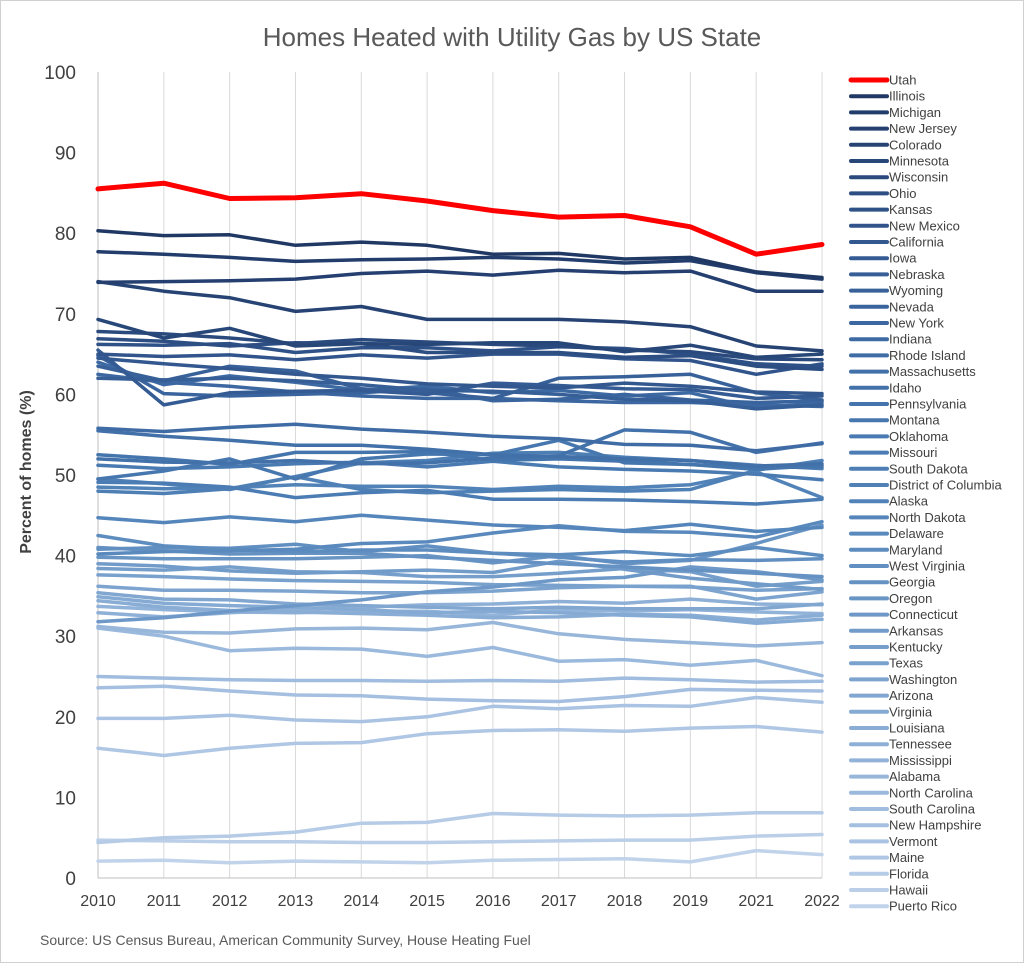 The image size is (1024, 963). Describe the element at coordinates (912, 306) in the screenshot. I see `legend-entry: Nevada` at that location.